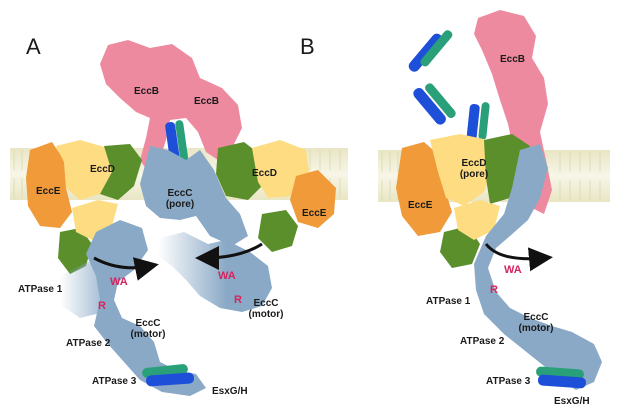 The width and height of the screenshot is (617, 418). I want to click on panel-letter-a: A, so click(33, 46).